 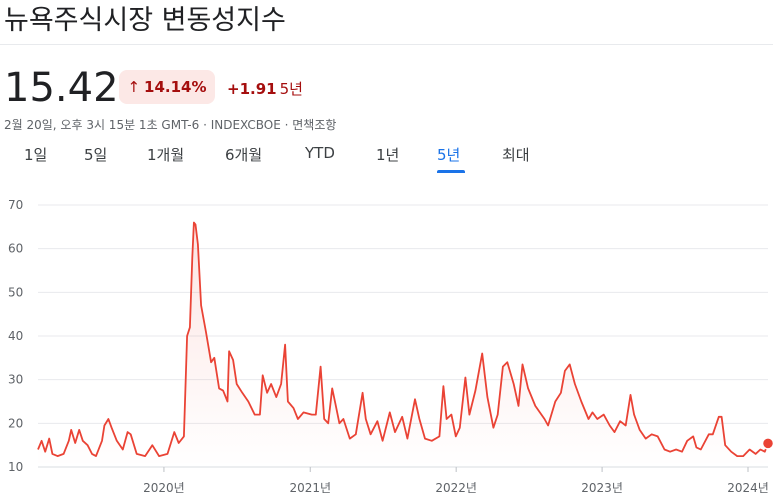 What do you see at coordinates (36, 155) in the screenshot?
I see `tab-1d: 1일` at bounding box center [36, 155].